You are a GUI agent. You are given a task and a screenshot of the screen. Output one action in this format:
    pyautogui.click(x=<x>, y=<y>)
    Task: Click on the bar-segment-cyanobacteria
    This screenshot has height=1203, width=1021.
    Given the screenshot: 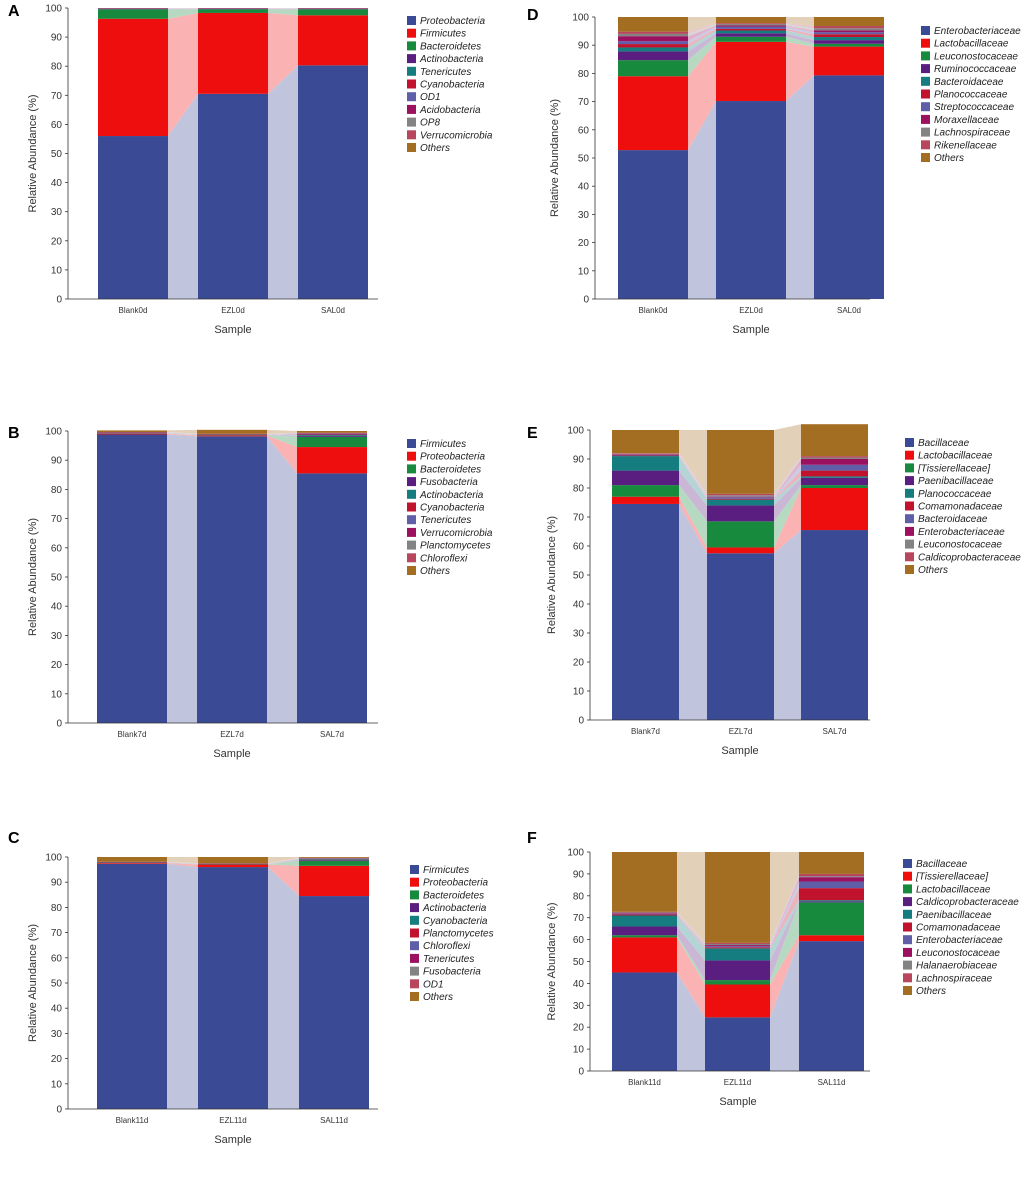 What is the action you would take?
    pyautogui.click(x=332, y=435)
    